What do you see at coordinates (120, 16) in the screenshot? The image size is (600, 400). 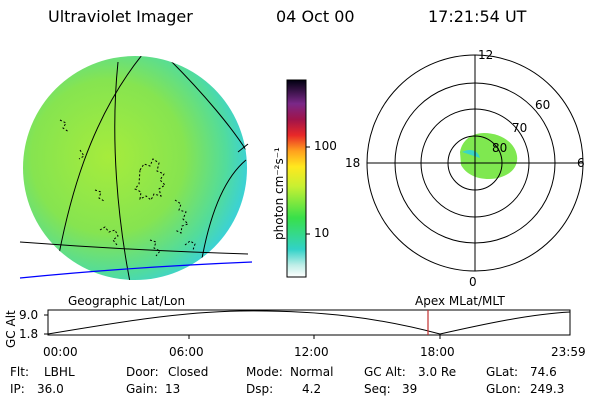 I see `instrument-title: Ultraviolet Imager` at bounding box center [120, 16].